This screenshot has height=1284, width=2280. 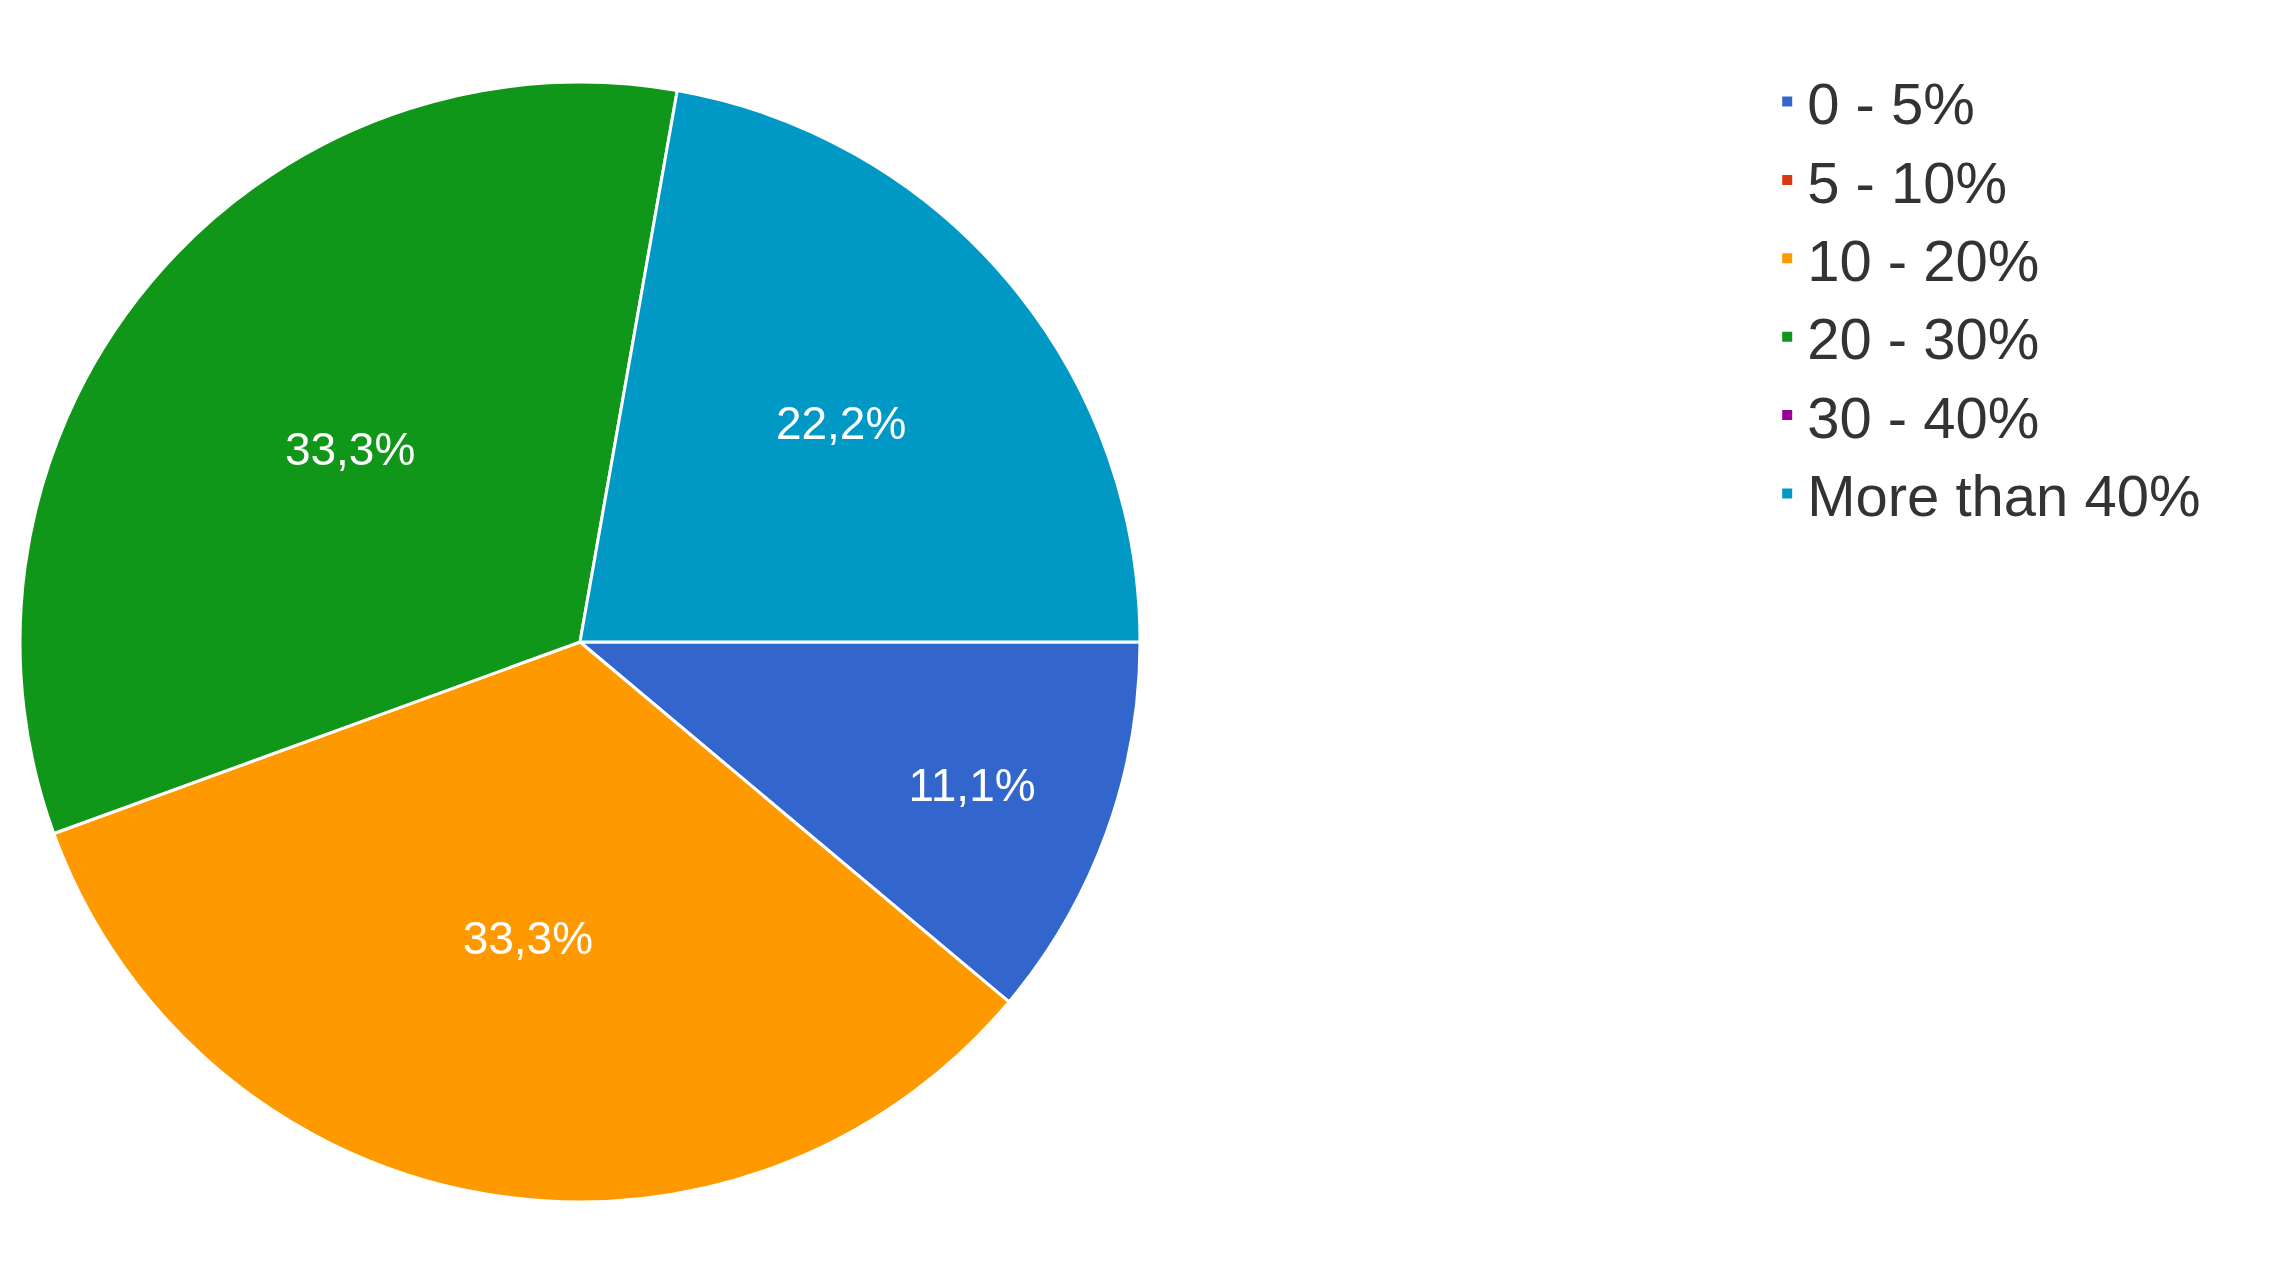 What do you see at coordinates (2004, 496) in the screenshot?
I see `legend-label: More than 40%` at bounding box center [2004, 496].